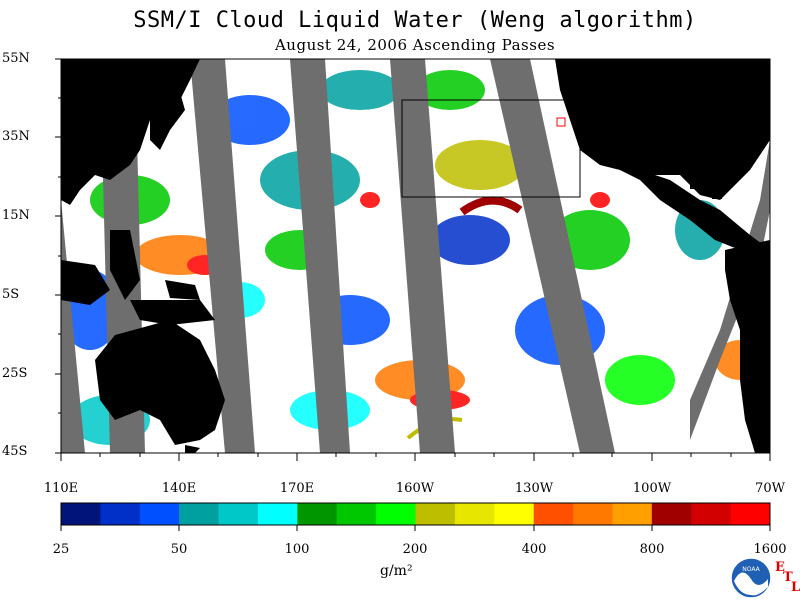 Image resolution: width=800 pixels, height=600 pixels. Describe the element at coordinates (16, 136) in the screenshot. I see `lat-label-35n: 35N` at that location.